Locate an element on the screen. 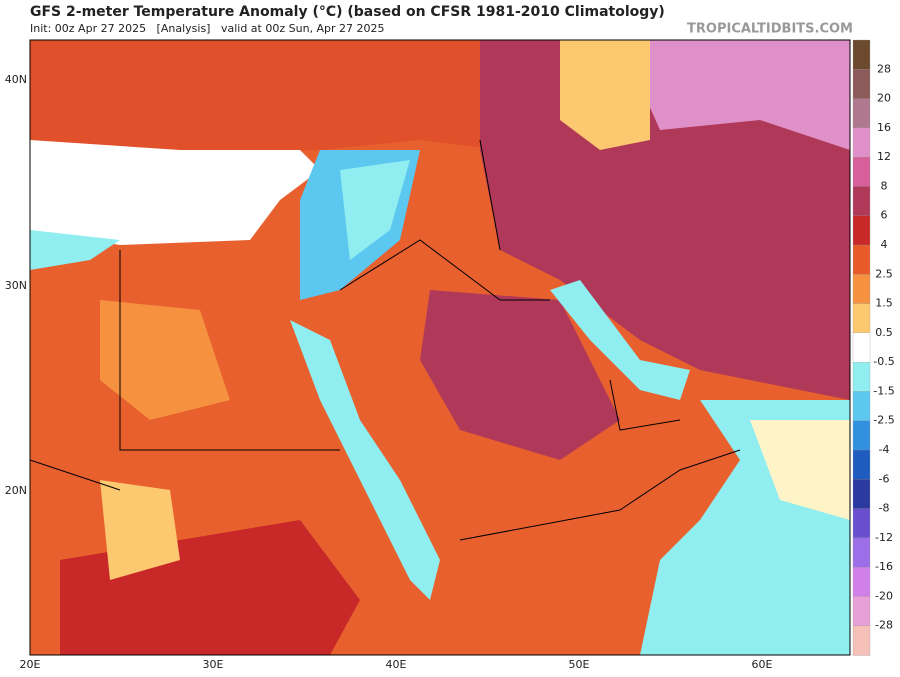  colorbar-label: -16 is located at coordinates (884, 566).